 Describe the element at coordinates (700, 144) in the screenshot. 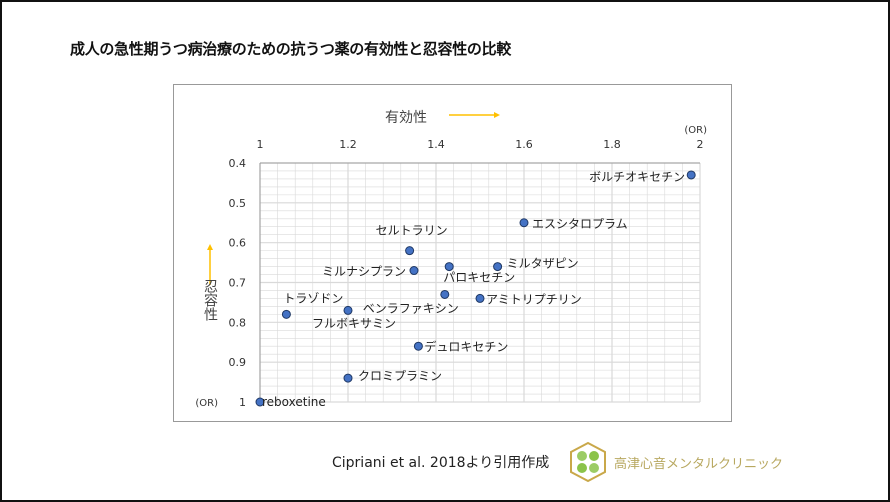

I see `x-tick-label: 2` at that location.